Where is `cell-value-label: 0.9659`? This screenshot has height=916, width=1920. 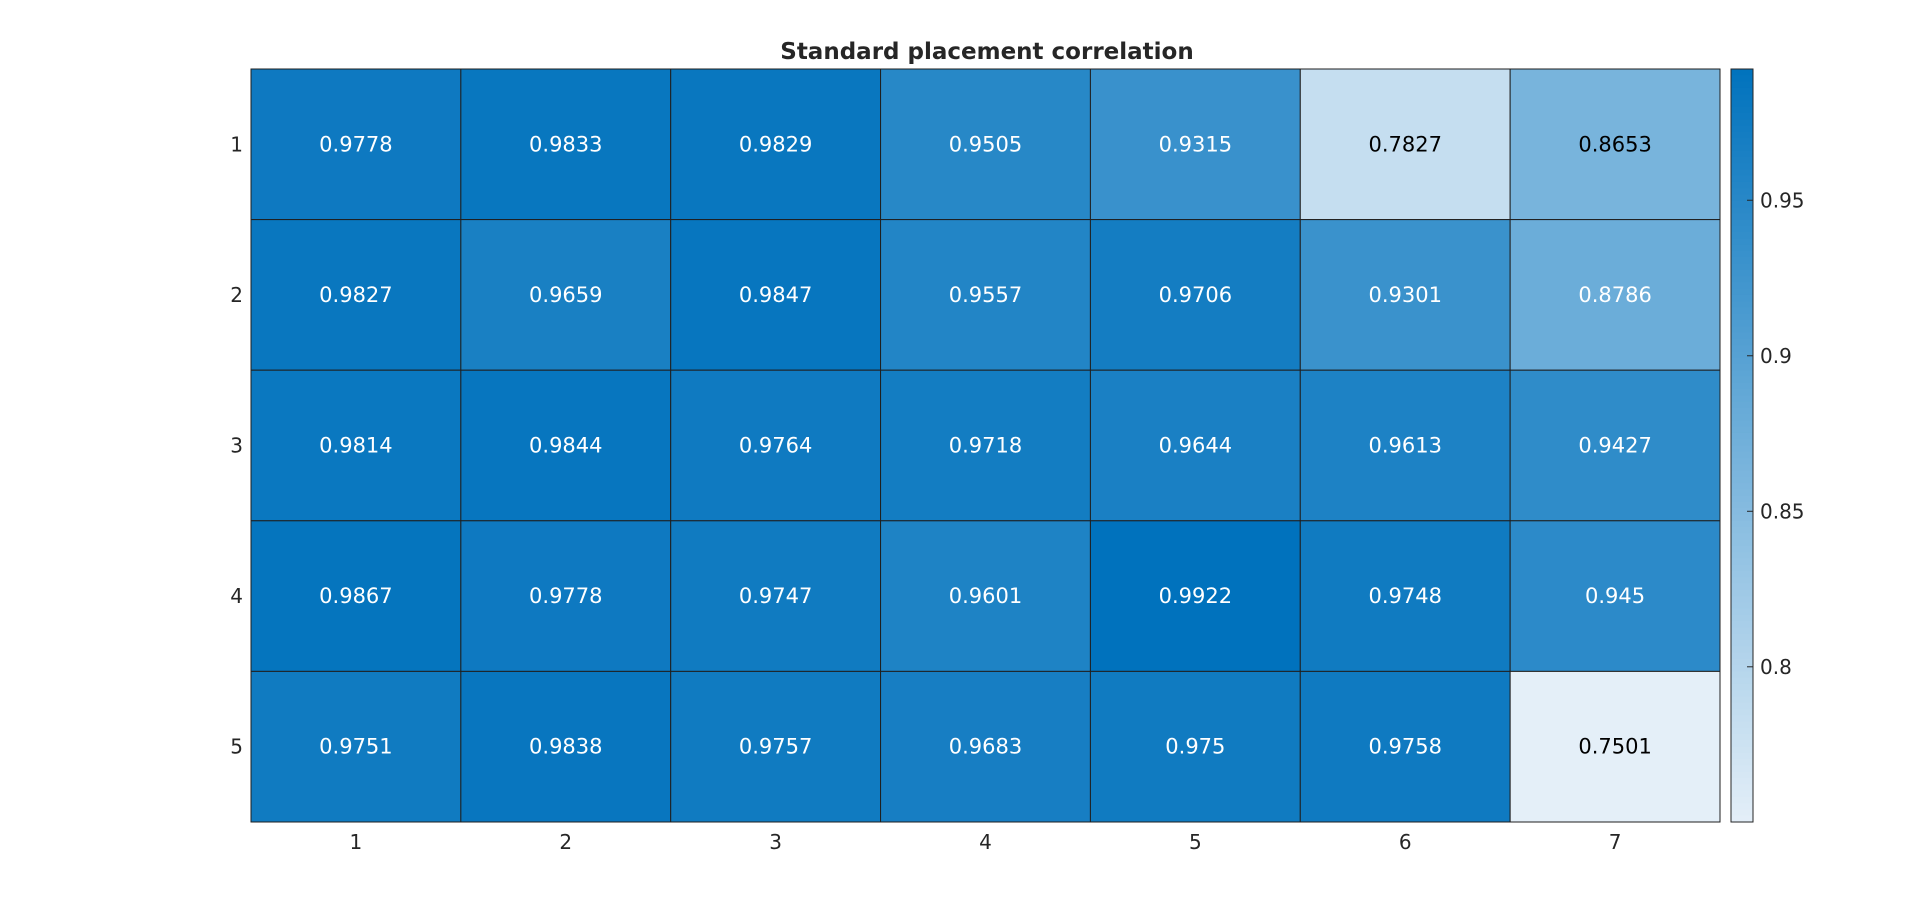 cell-value-label: 0.9659 is located at coordinates (565, 295).